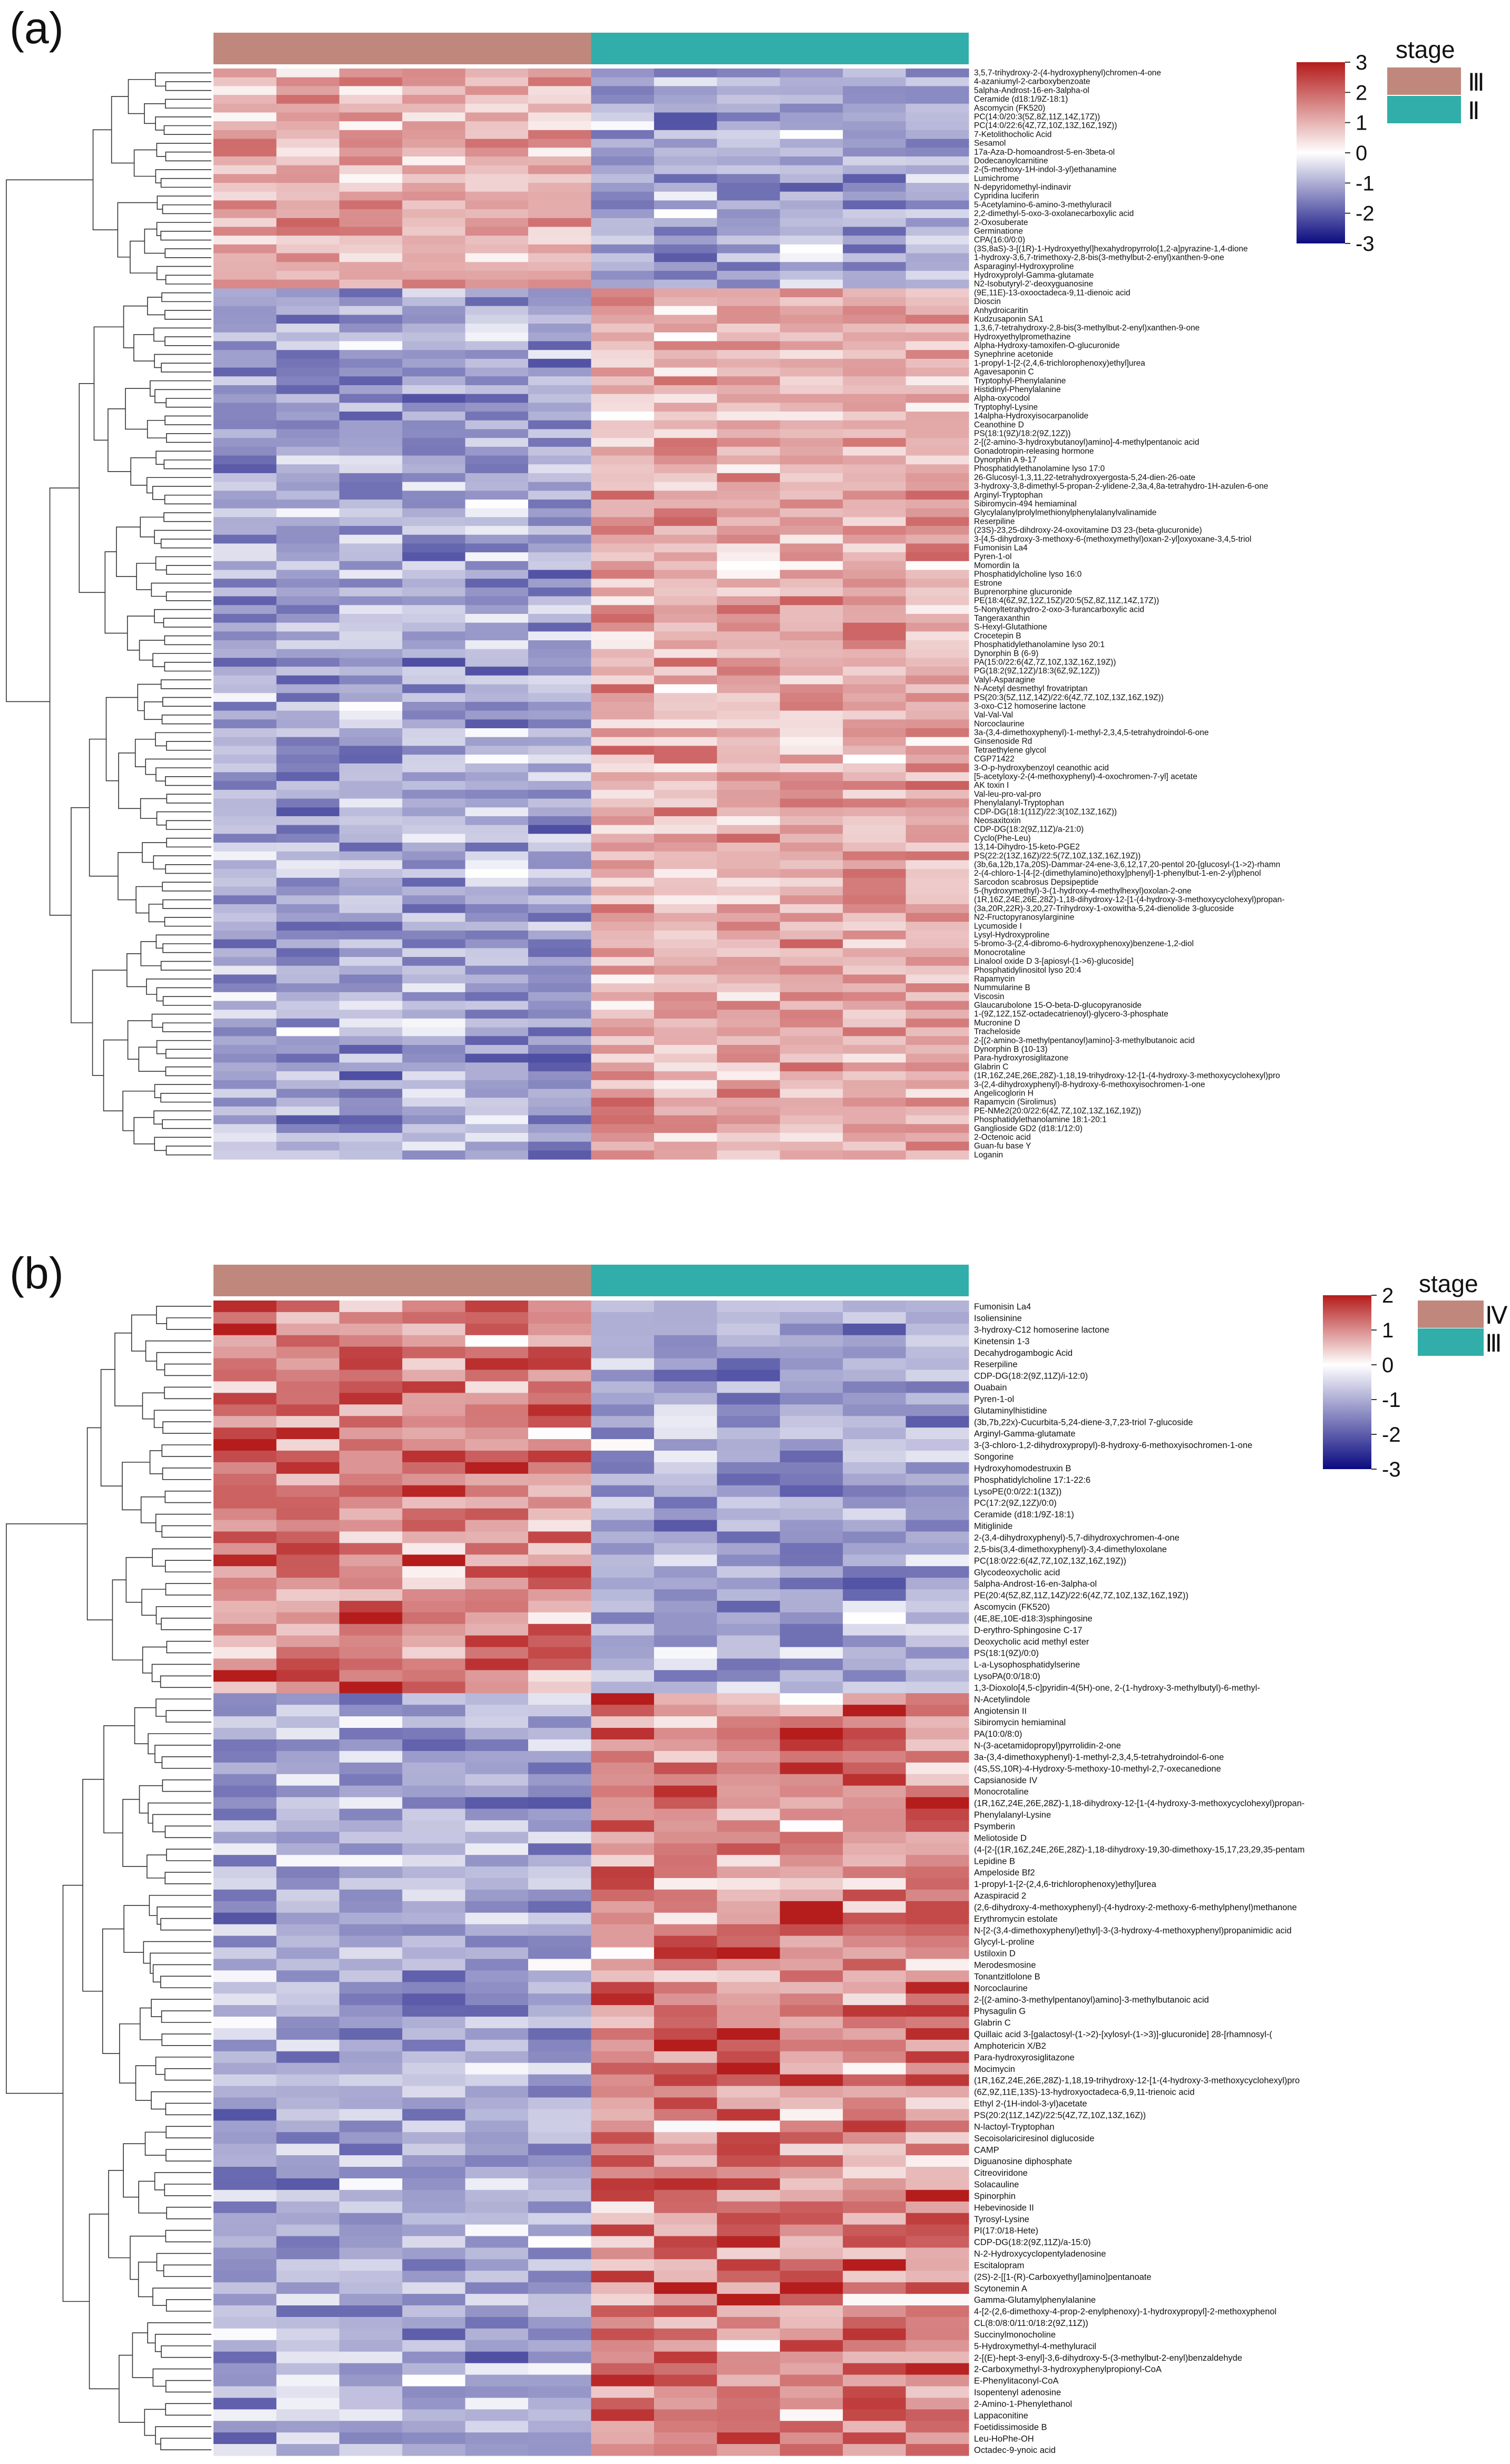 The height and width of the screenshot is (2464, 1510). I want to click on row-label: Ampeloside Bf2, so click(1004, 1873).